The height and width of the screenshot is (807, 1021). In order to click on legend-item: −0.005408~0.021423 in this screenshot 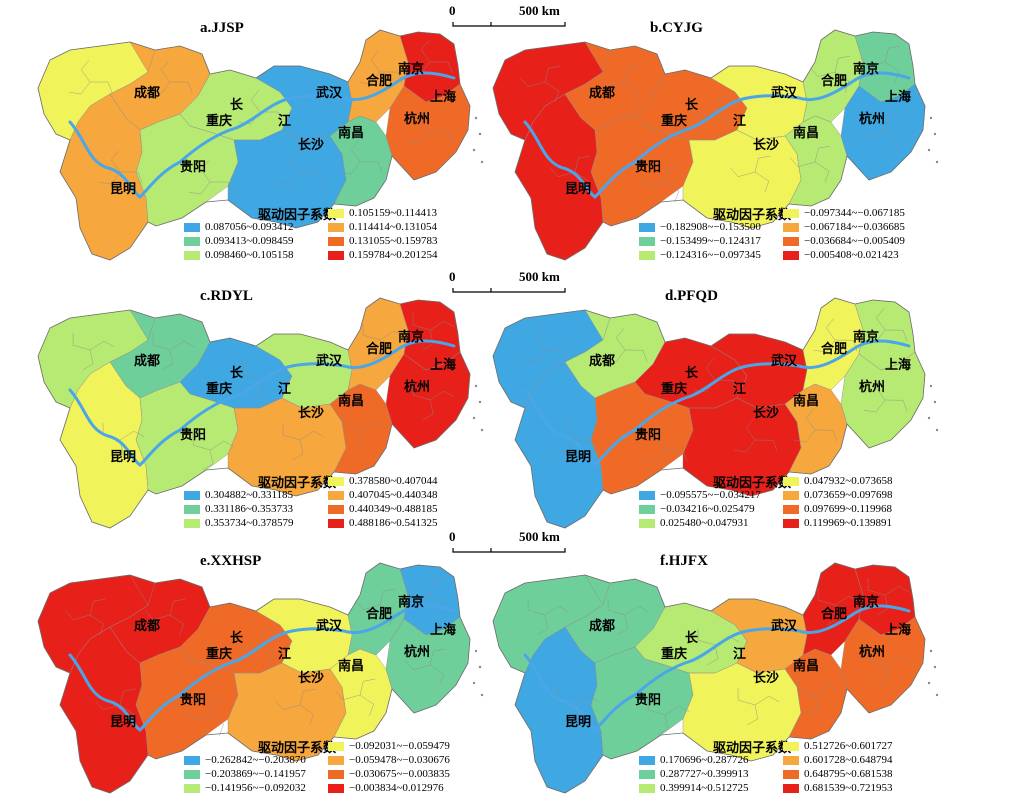, I will do `click(841, 255)`.